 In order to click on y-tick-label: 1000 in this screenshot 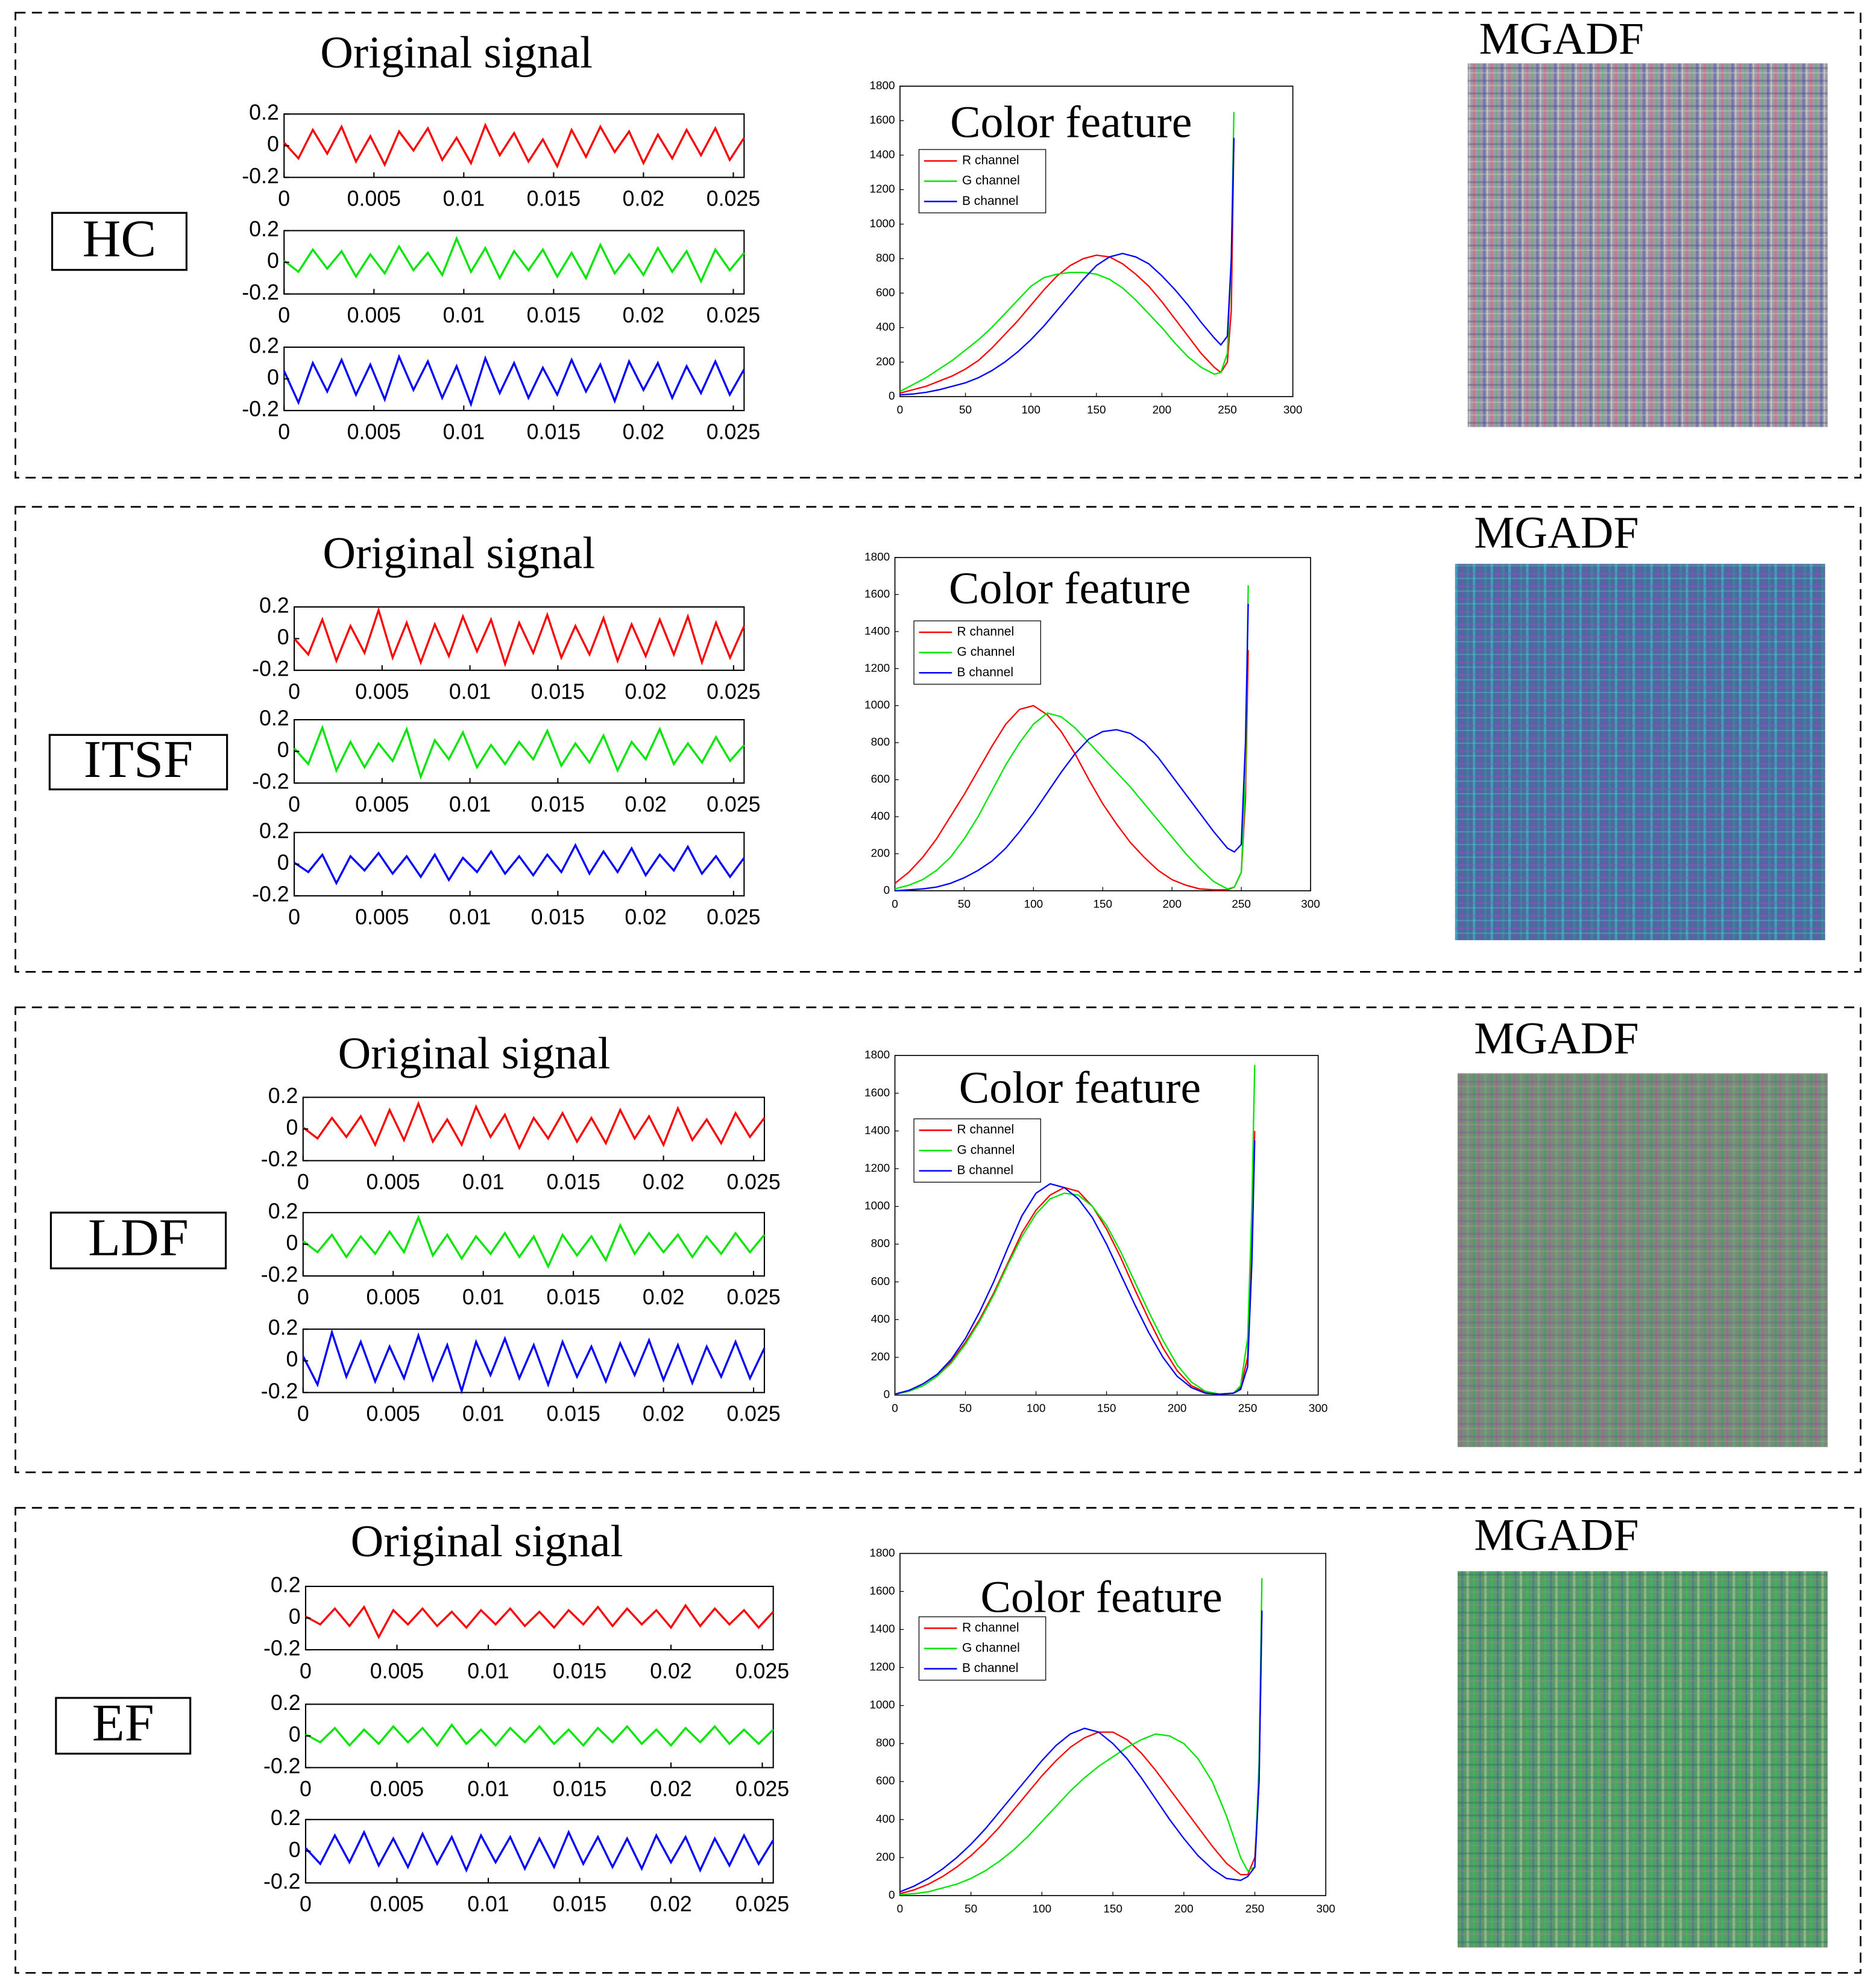, I will do `click(882, 224)`.